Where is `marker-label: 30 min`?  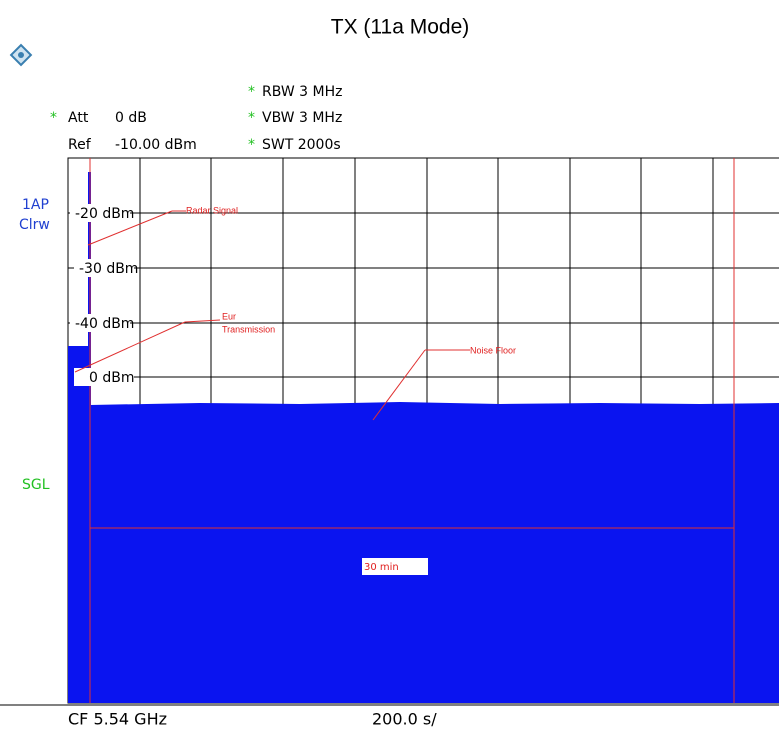 marker-label: 30 min is located at coordinates (381, 567).